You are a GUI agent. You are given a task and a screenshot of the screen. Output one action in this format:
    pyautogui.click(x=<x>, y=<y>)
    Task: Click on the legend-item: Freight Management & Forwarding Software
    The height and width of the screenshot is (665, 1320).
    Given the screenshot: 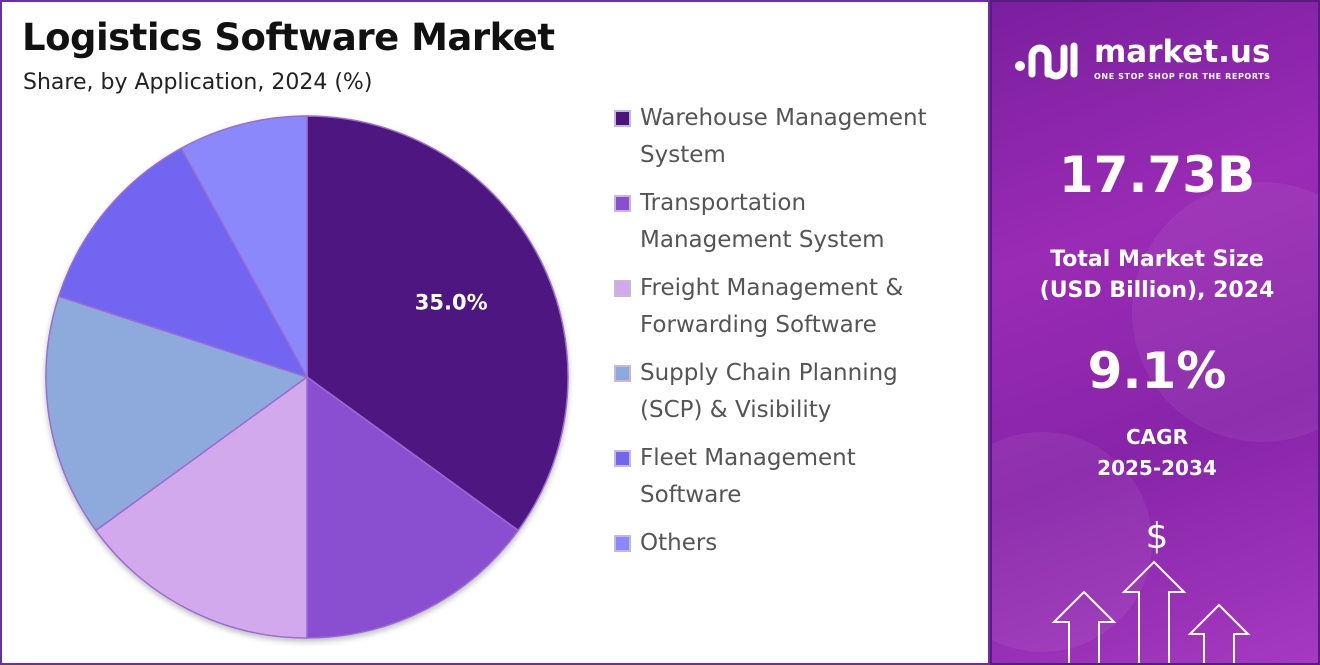 What is the action you would take?
    pyautogui.click(x=797, y=312)
    